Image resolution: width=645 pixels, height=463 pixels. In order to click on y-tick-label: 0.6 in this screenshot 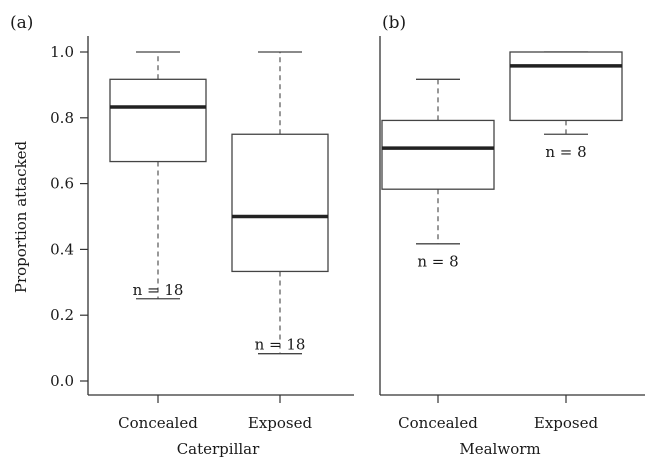, I will do `click(62, 184)`.